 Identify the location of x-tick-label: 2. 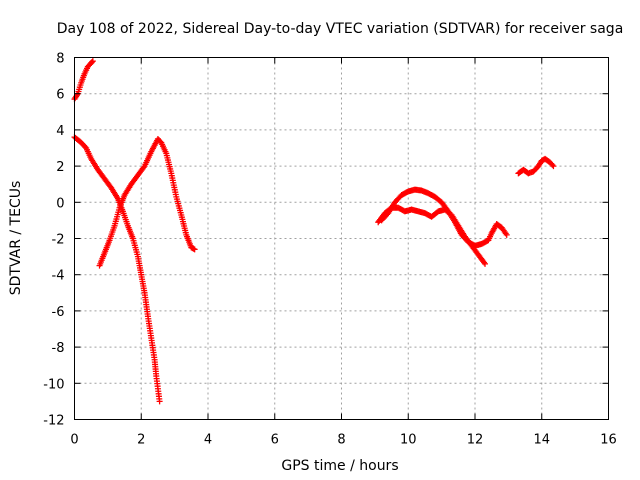
(141, 440).